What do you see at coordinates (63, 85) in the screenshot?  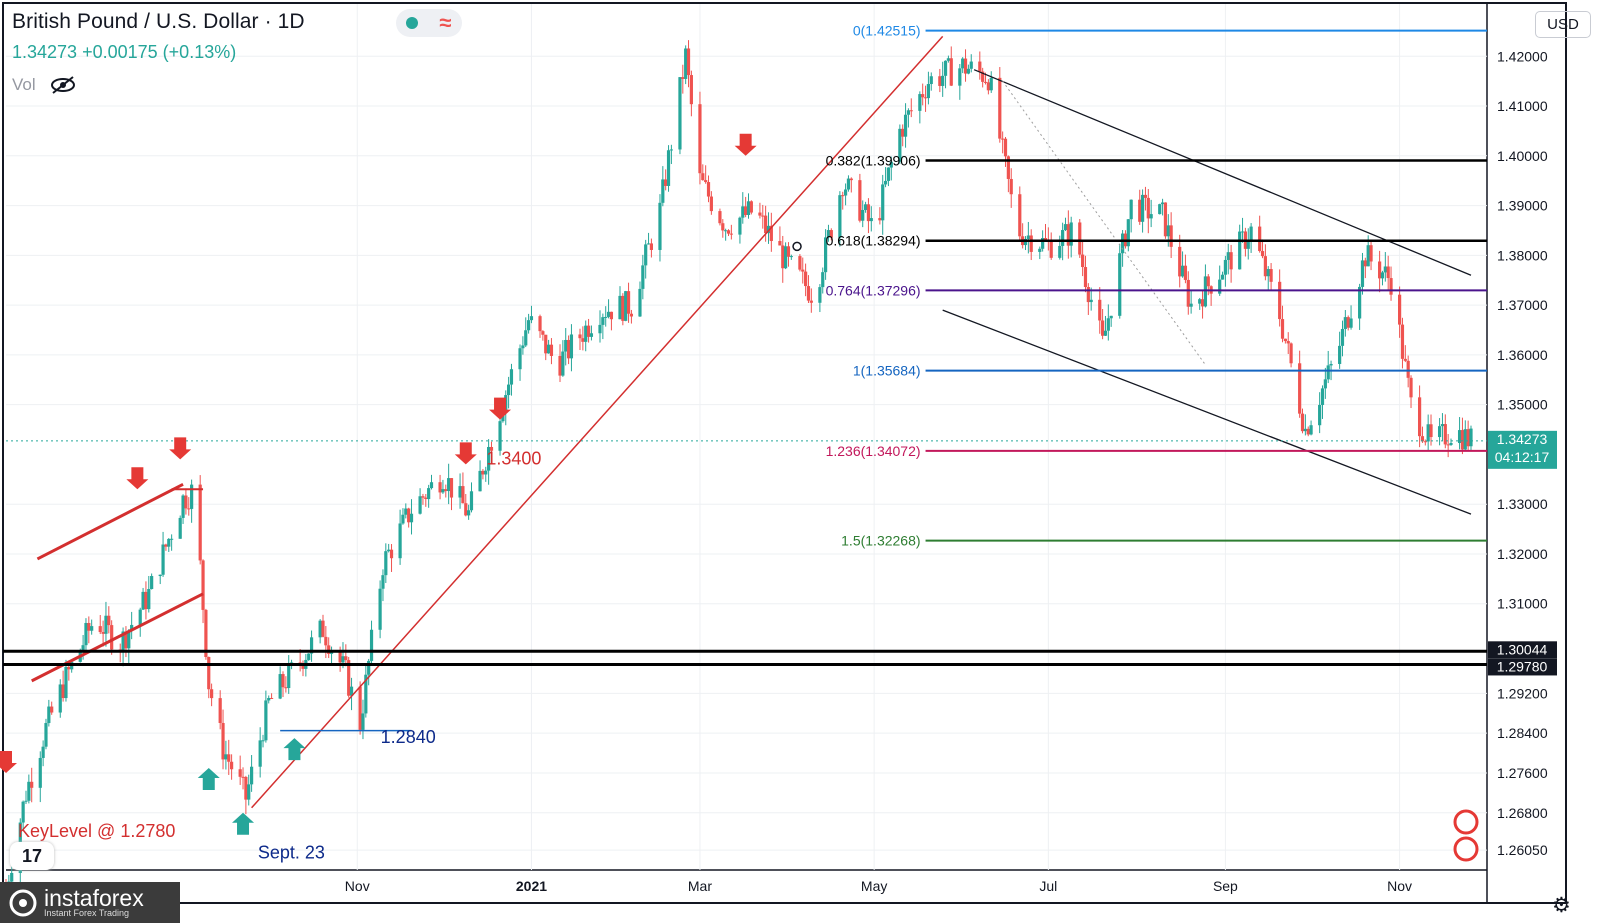 I see `eye-off-icon` at bounding box center [63, 85].